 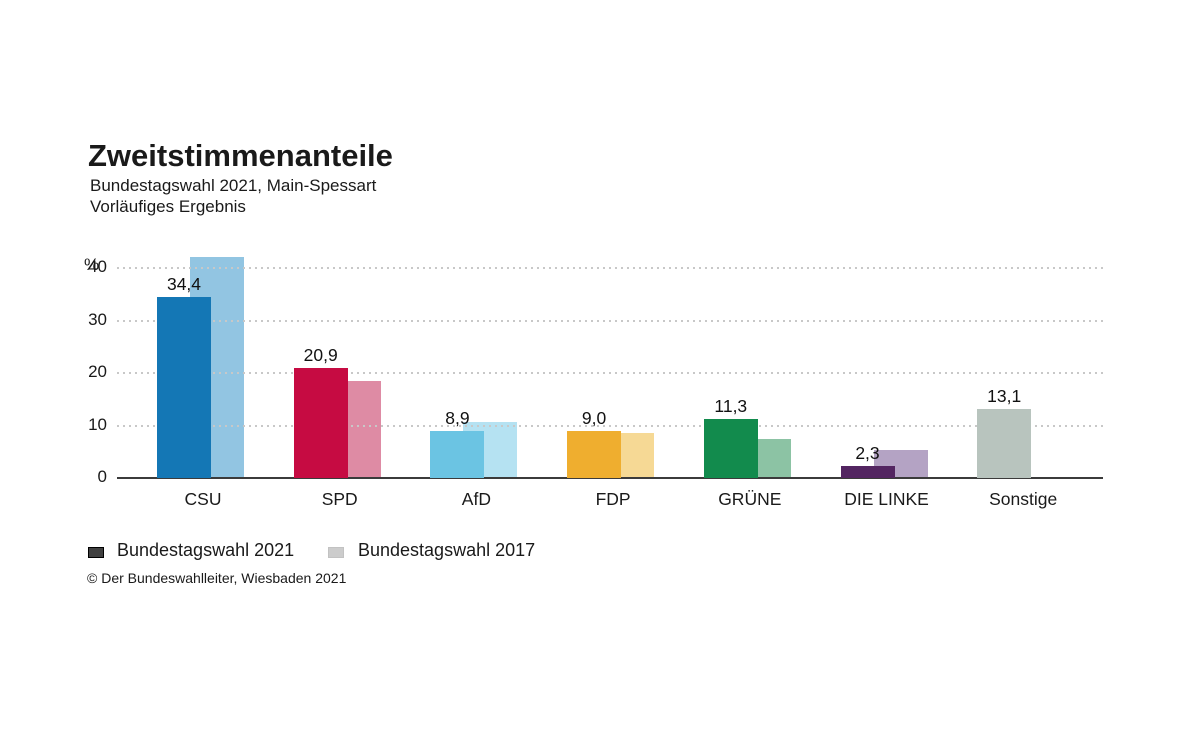 What do you see at coordinates (1004, 396) in the screenshot?
I see `value-label-sonstige: 13,1` at bounding box center [1004, 396].